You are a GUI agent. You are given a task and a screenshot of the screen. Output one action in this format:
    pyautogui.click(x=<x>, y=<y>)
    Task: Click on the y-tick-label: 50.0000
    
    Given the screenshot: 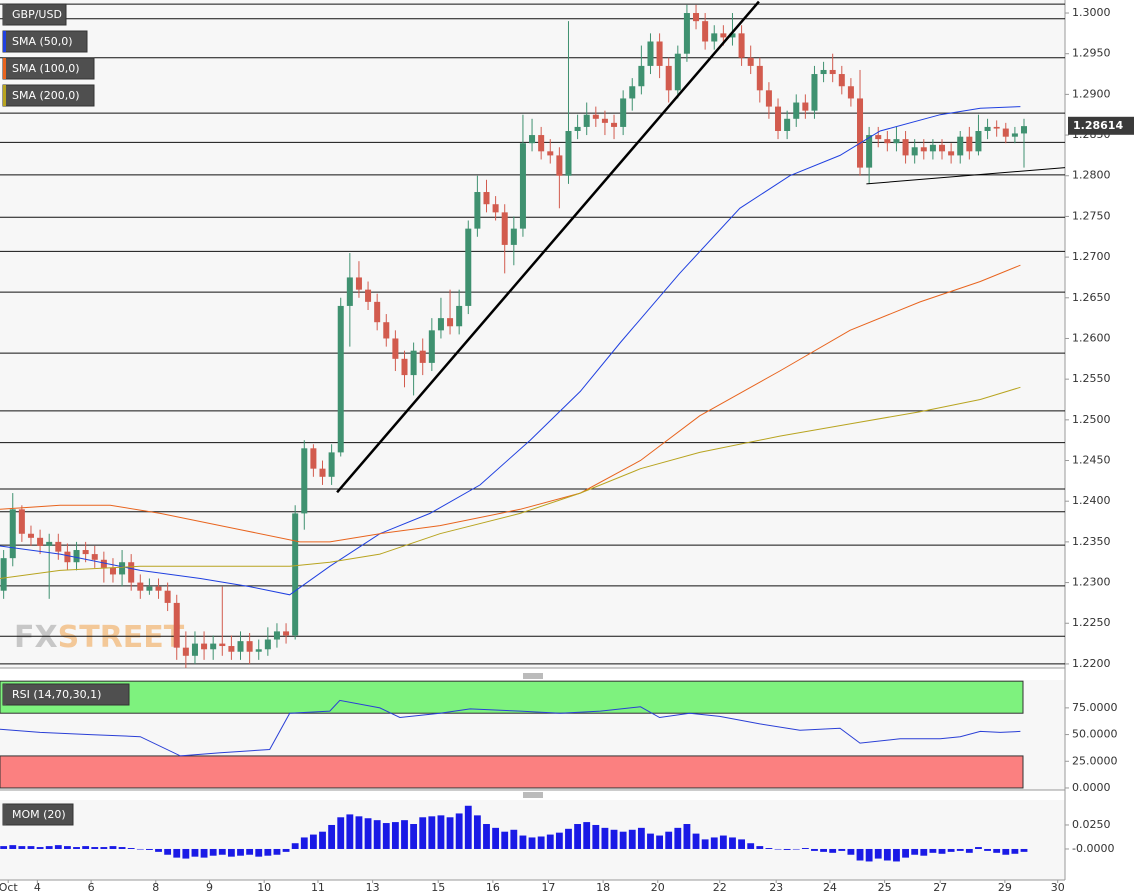 What is the action you would take?
    pyautogui.click(x=1095, y=734)
    